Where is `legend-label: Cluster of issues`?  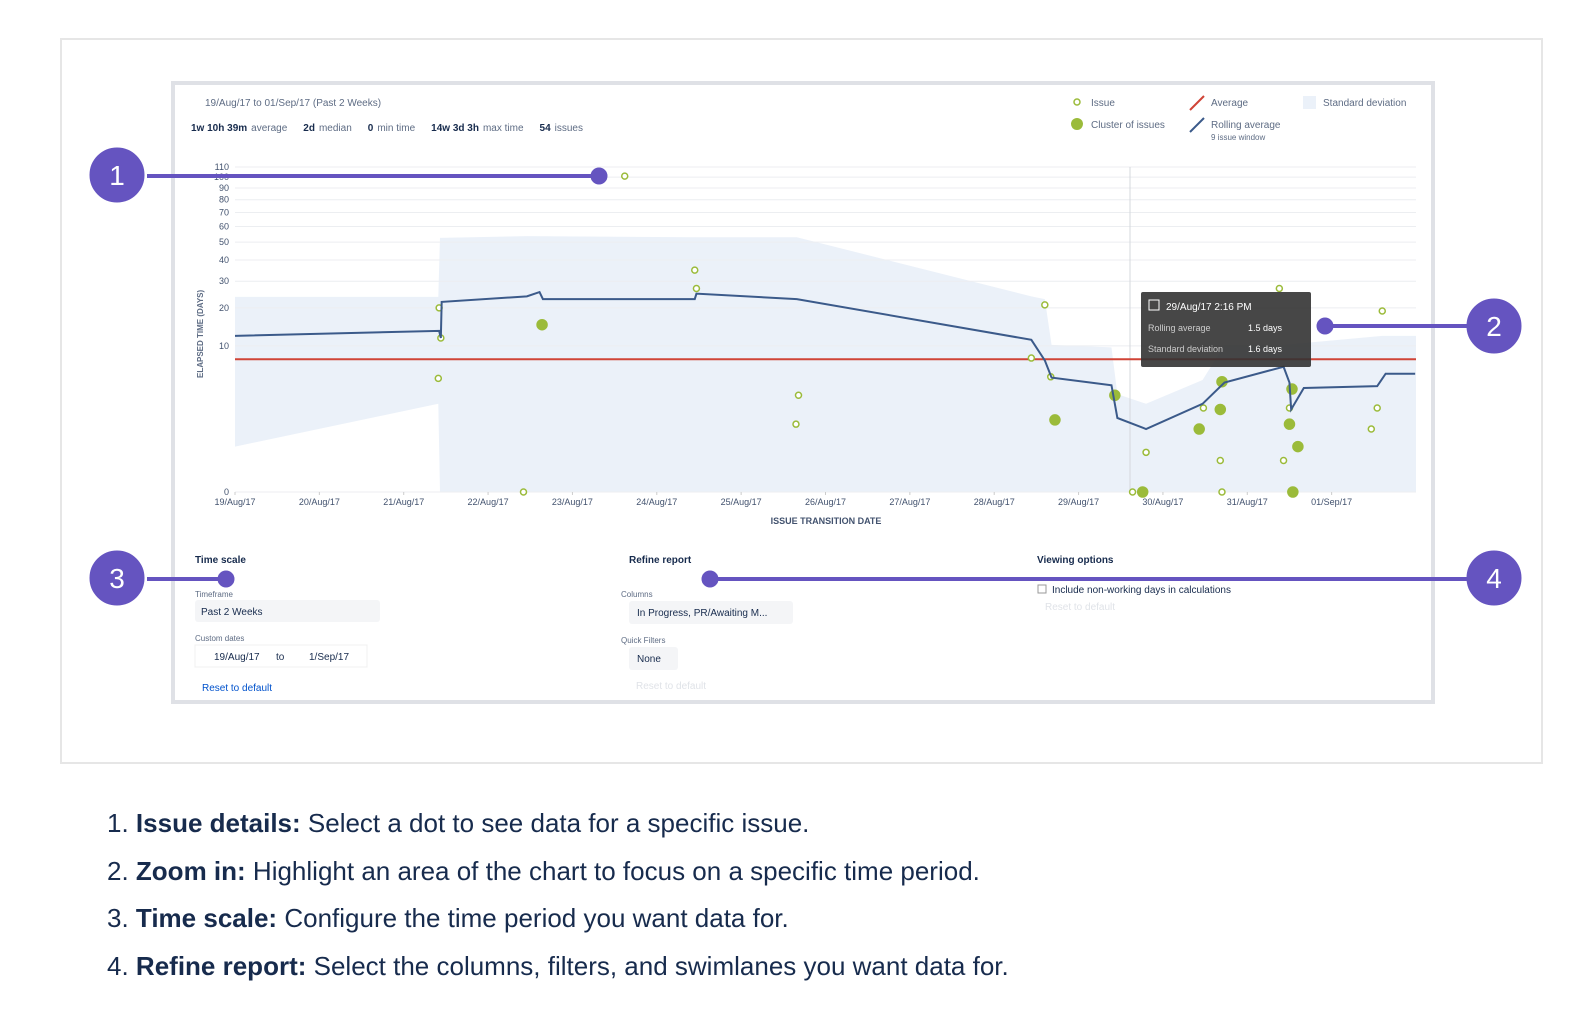
legend-label: Cluster of issues is located at coordinates (1128, 125).